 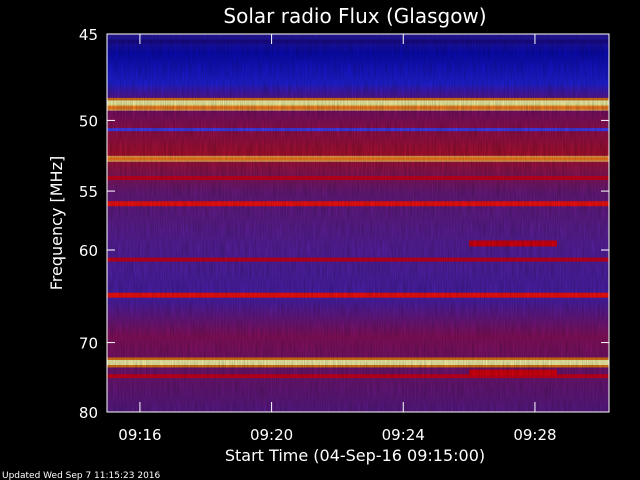 I want to click on x-tick-label: 09:16, so click(x=139, y=435).